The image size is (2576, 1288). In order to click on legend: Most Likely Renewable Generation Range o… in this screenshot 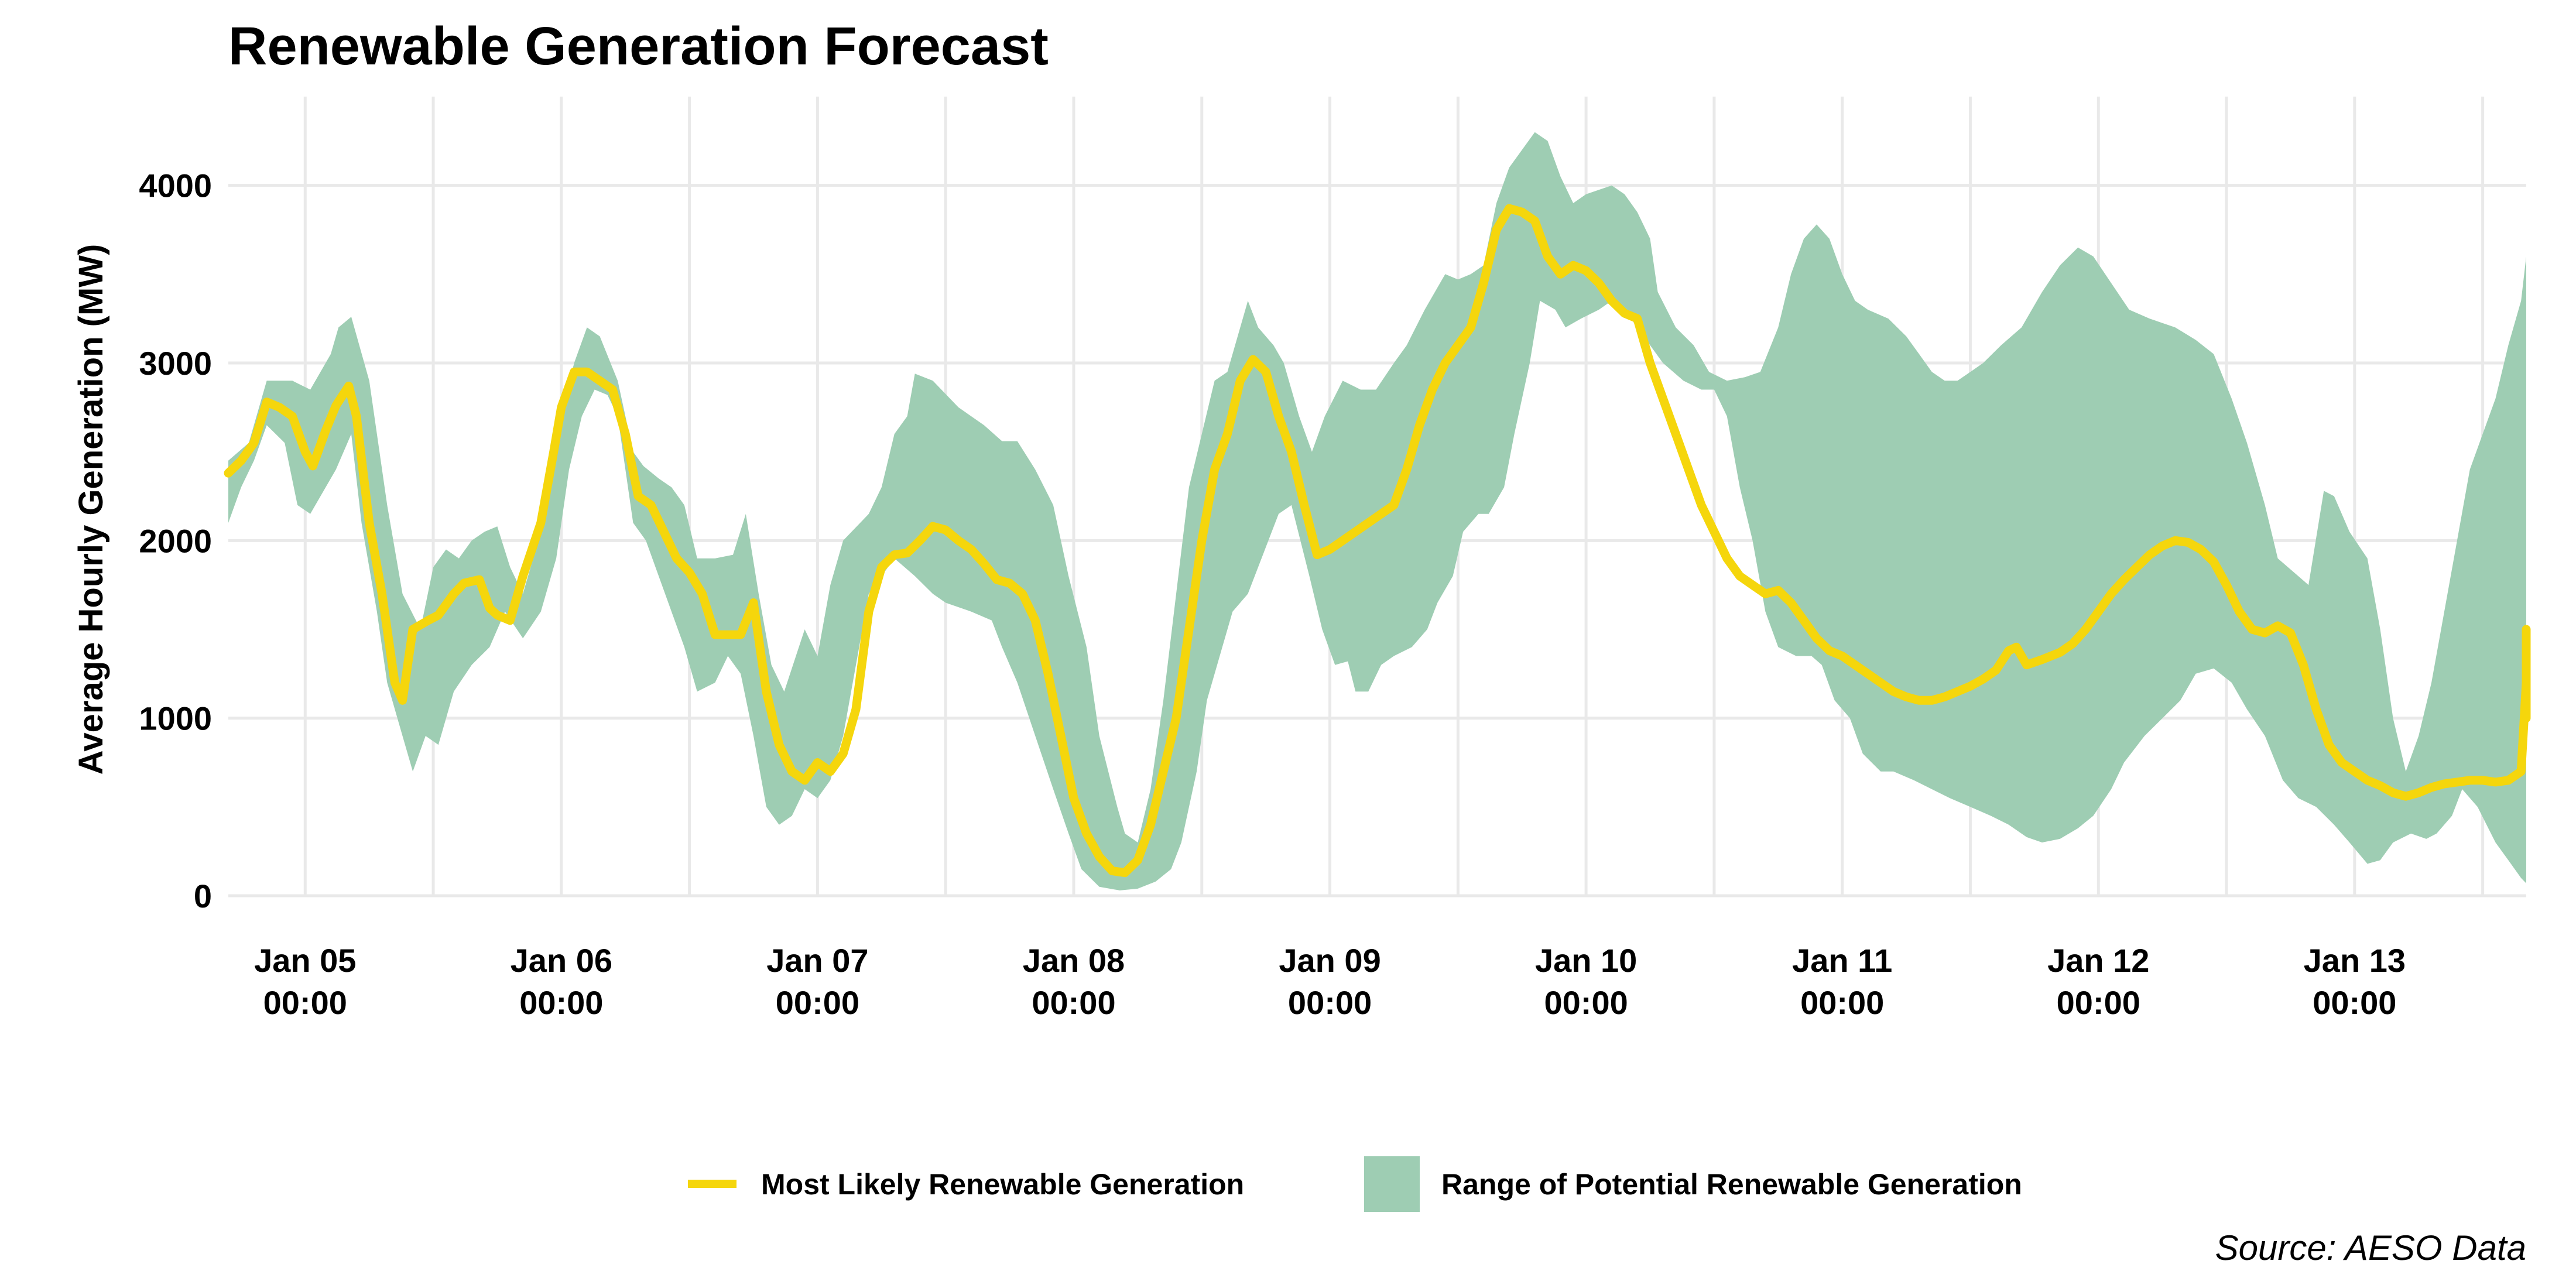, I will do `click(1355, 1184)`.